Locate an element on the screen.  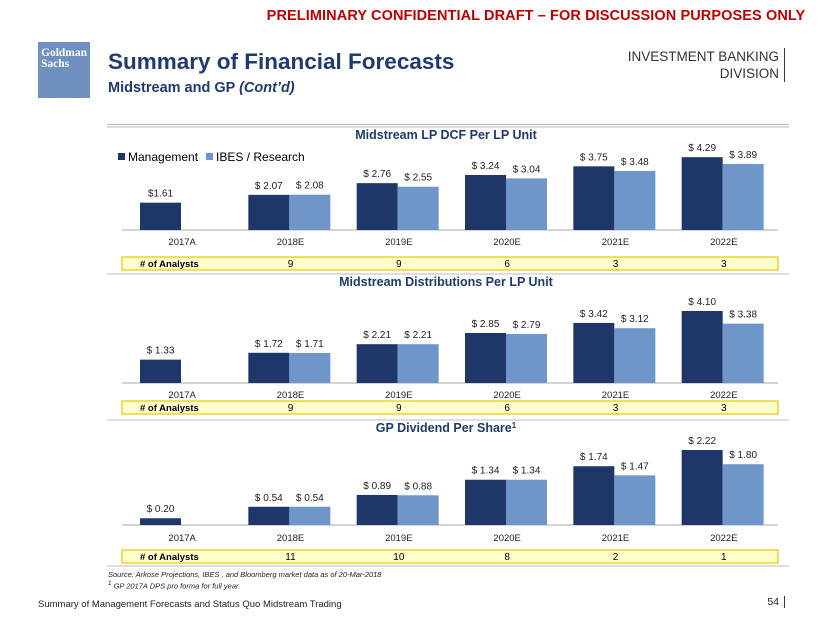
chart-3-label-research-2019E: $ 0.88 is located at coordinates (418, 486).